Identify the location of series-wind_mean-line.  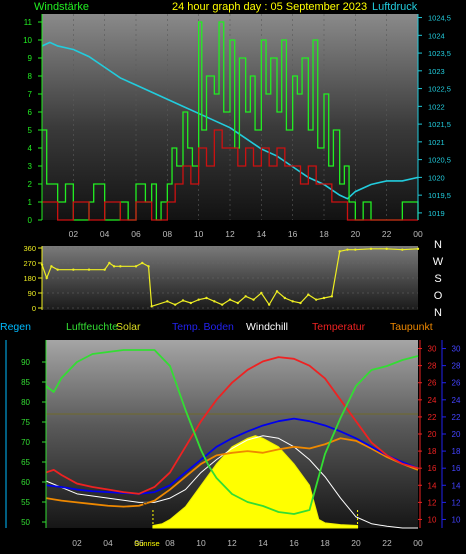
(230, 175).